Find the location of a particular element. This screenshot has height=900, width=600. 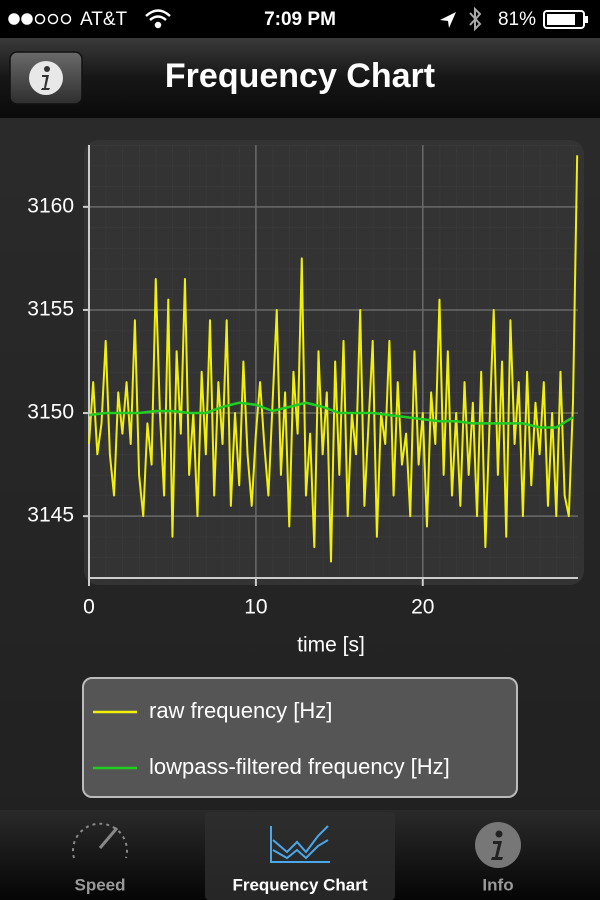

speed-tab: Speed is located at coordinates (100, 858).